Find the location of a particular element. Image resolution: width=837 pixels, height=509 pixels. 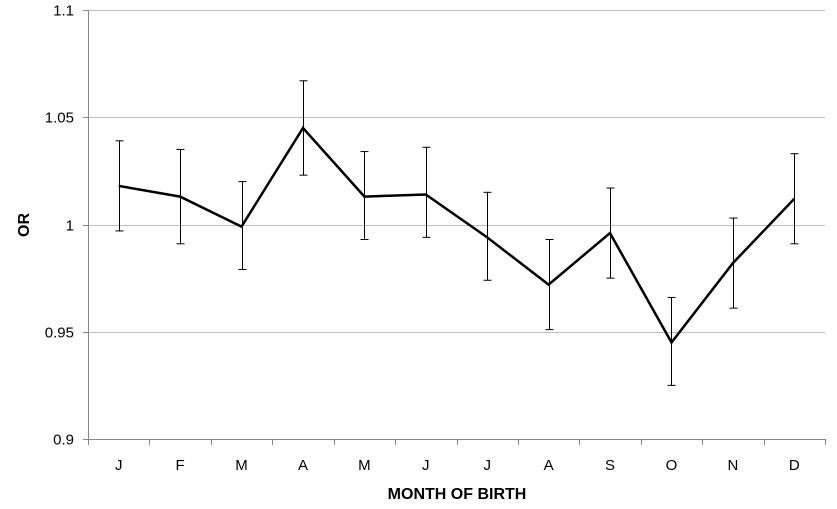

y-axis-title: OR is located at coordinates (24, 225).